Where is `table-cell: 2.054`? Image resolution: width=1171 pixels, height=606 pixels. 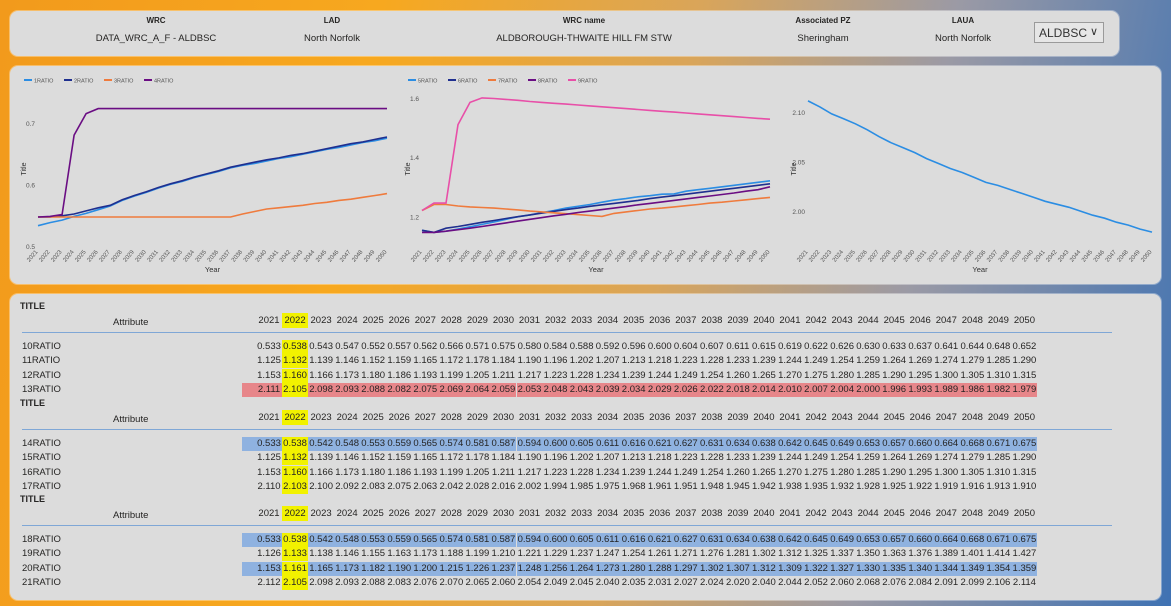 table-cell: 2.054 is located at coordinates (529, 582).